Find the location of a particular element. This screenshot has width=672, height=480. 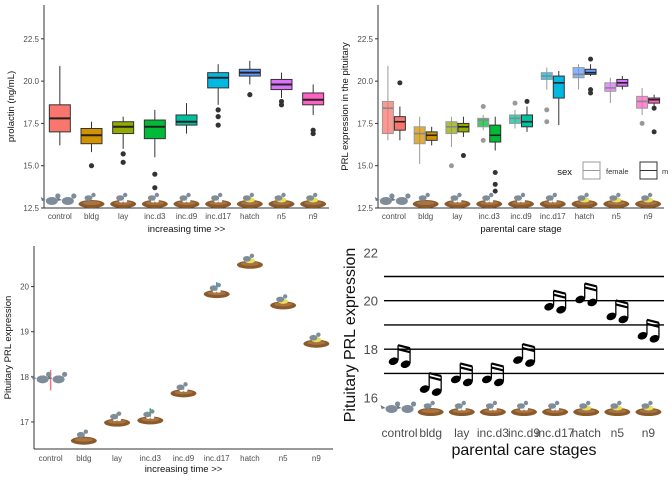

note-n5 is located at coordinates (617, 311).